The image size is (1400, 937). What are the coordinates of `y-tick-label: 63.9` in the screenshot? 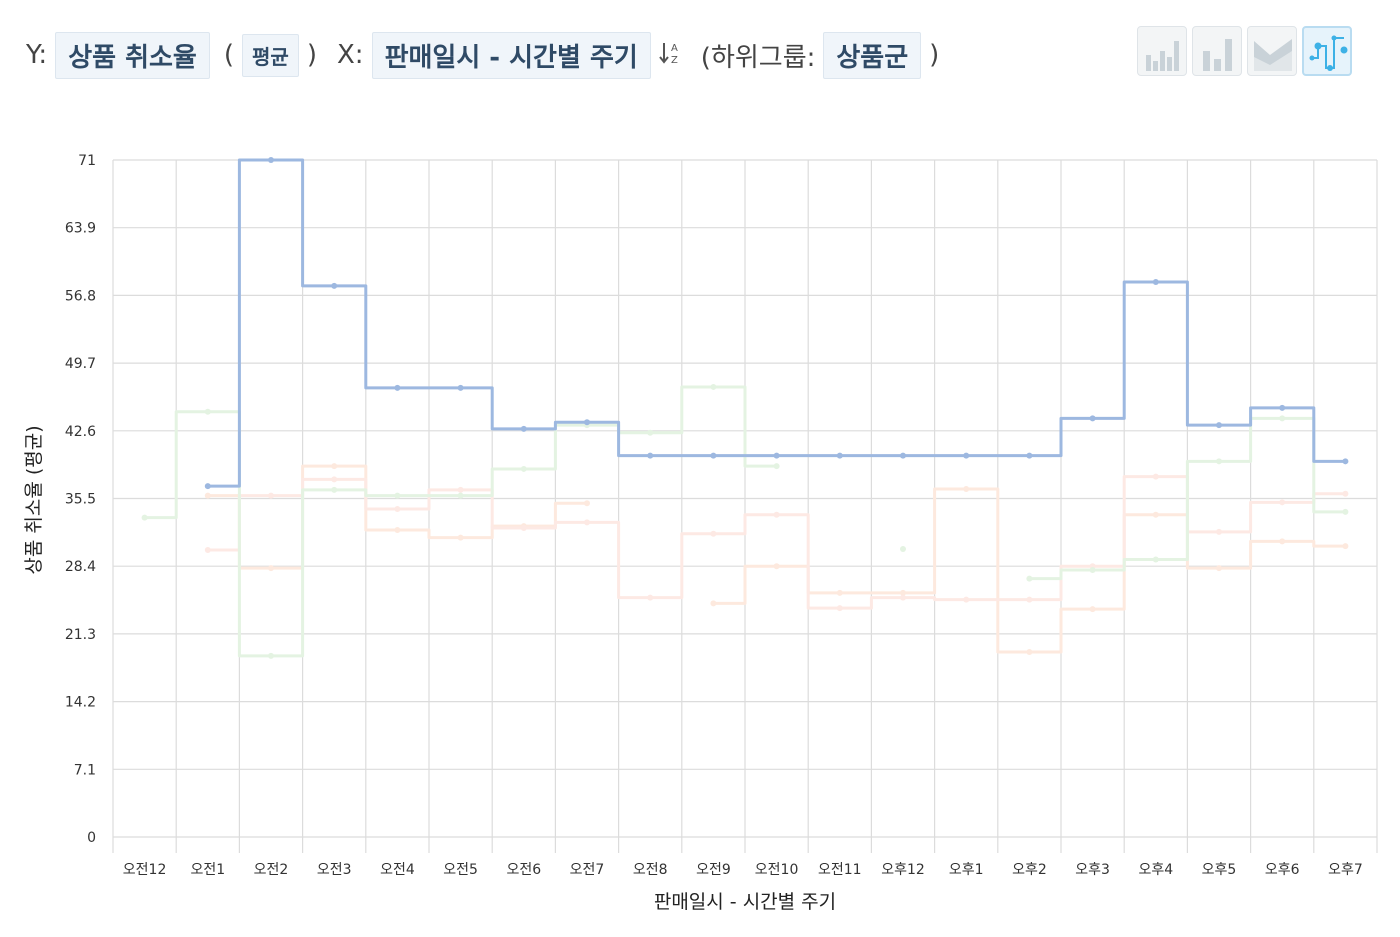 It's located at (80, 229).